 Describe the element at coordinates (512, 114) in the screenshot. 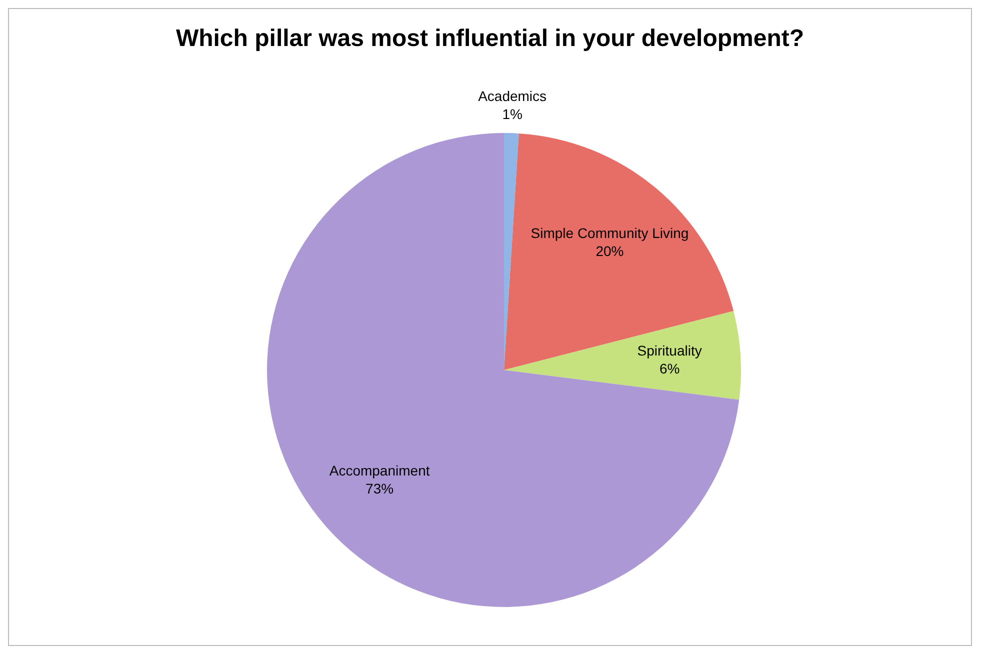

I see `data-label: 1%` at that location.